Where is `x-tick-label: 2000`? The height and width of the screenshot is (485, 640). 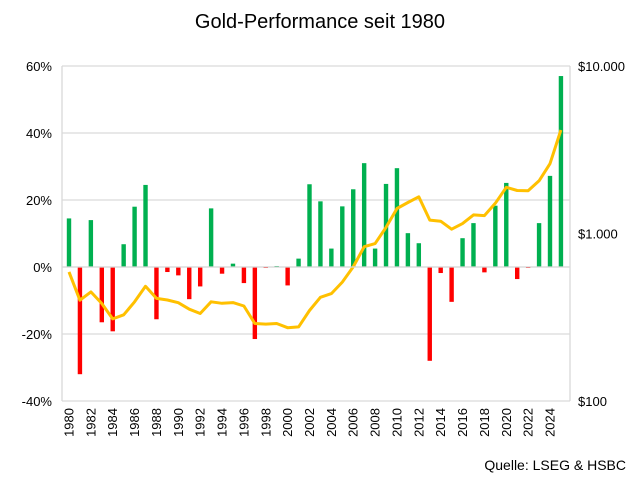 x-tick-label: 2000 is located at coordinates (287, 422).